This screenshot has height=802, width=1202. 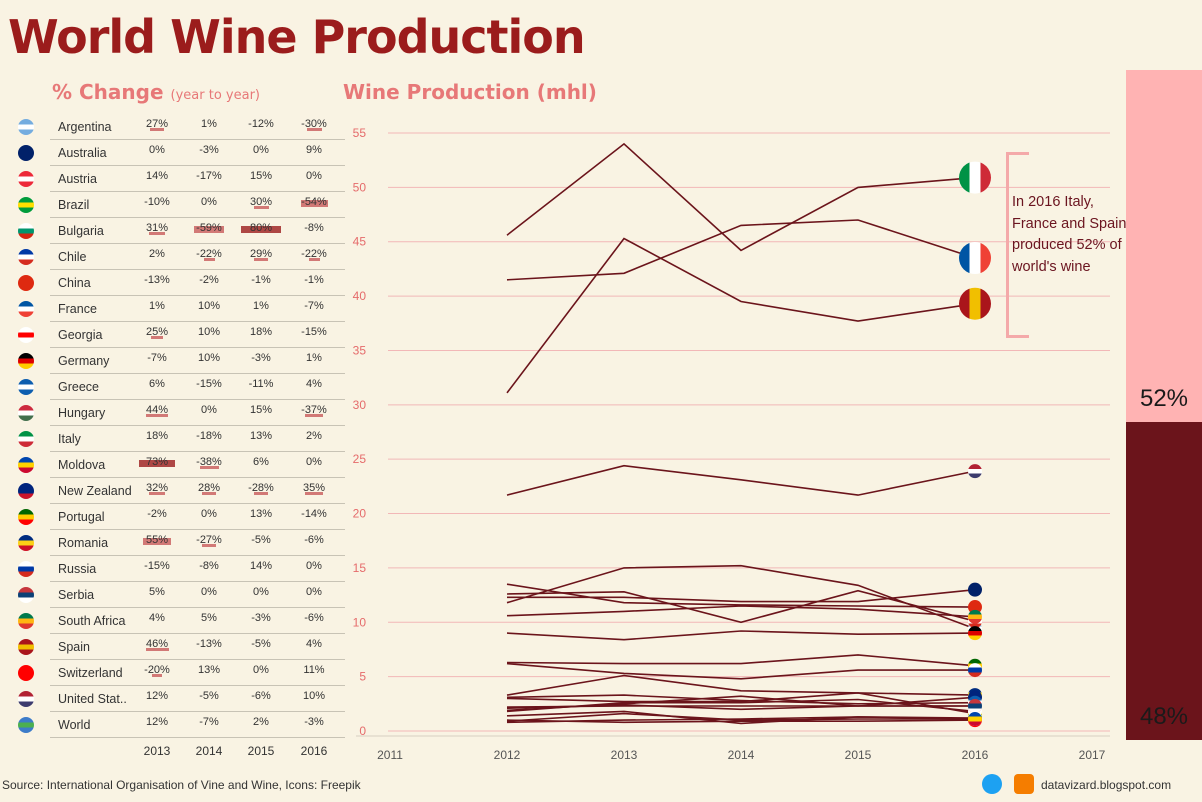 What do you see at coordinates (975, 633) in the screenshot?
I see `flag-marker-germany` at bounding box center [975, 633].